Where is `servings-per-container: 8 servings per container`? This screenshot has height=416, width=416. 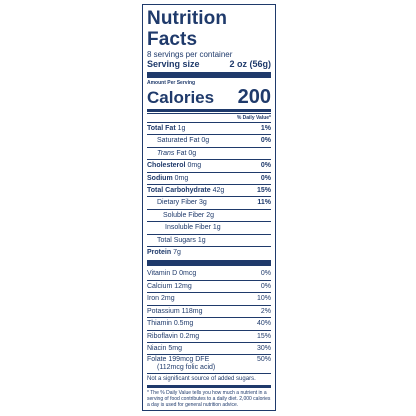
servings-per-container: 8 servings per container is located at coordinates (190, 54).